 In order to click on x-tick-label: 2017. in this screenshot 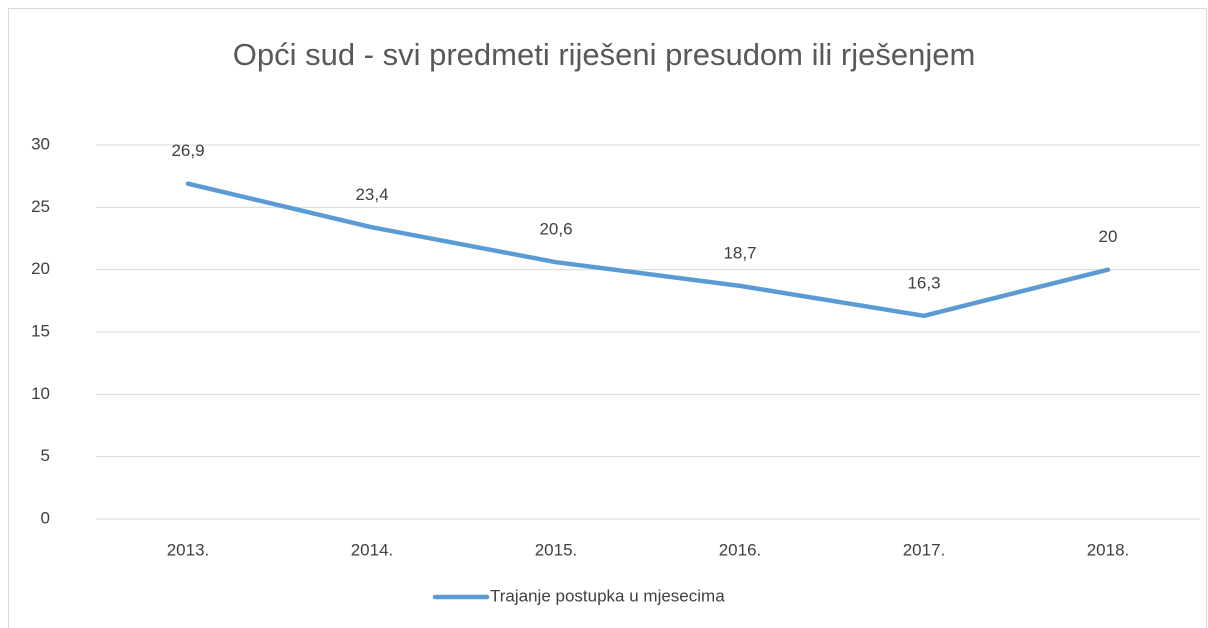, I will do `click(924, 549)`.